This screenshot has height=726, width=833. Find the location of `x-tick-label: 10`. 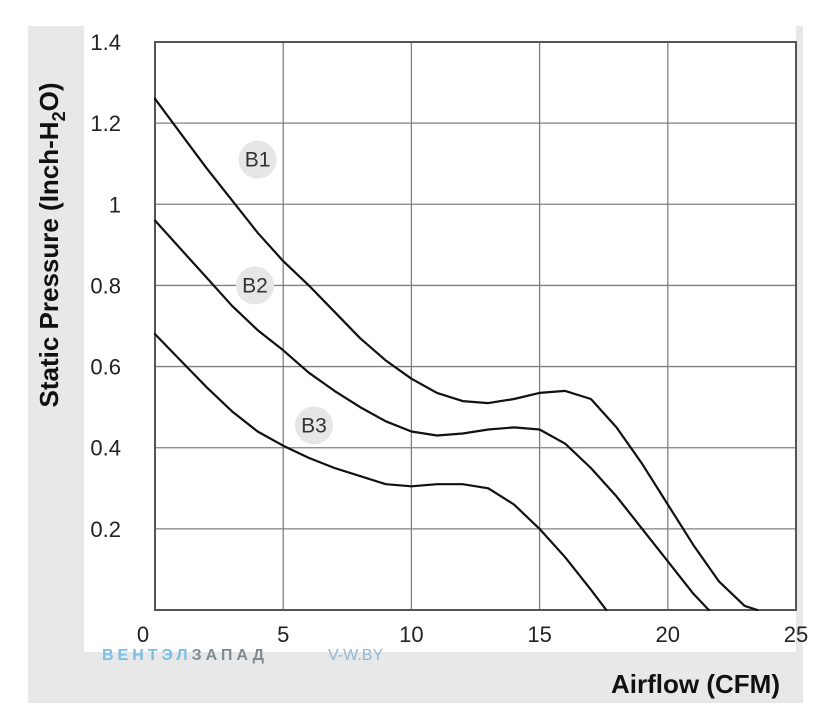

x-tick-label: 10 is located at coordinates (411, 634).